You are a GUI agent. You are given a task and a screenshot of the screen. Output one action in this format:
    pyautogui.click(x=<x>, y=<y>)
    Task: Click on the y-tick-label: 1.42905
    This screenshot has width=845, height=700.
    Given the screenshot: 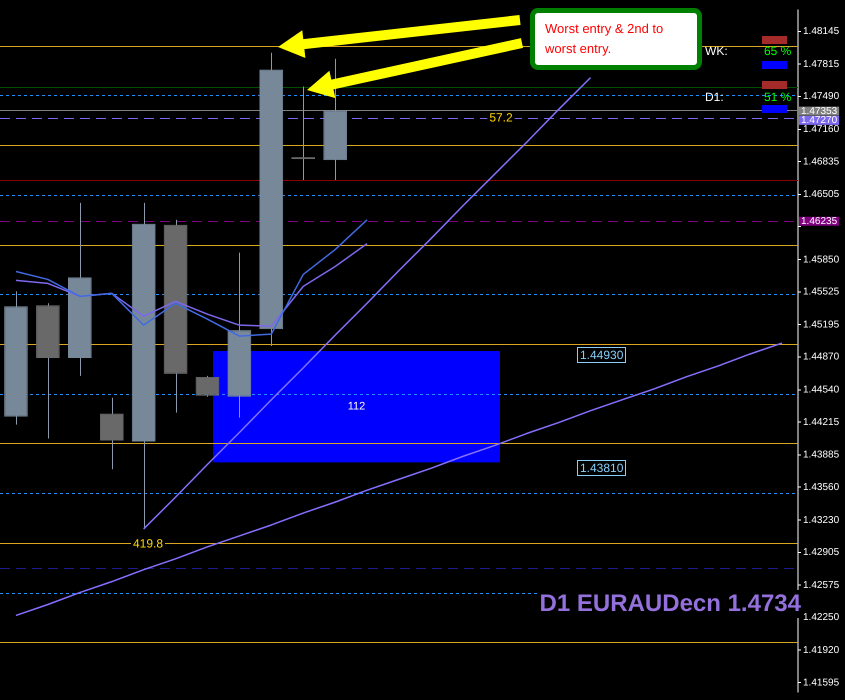 What is the action you would take?
    pyautogui.click(x=821, y=552)
    